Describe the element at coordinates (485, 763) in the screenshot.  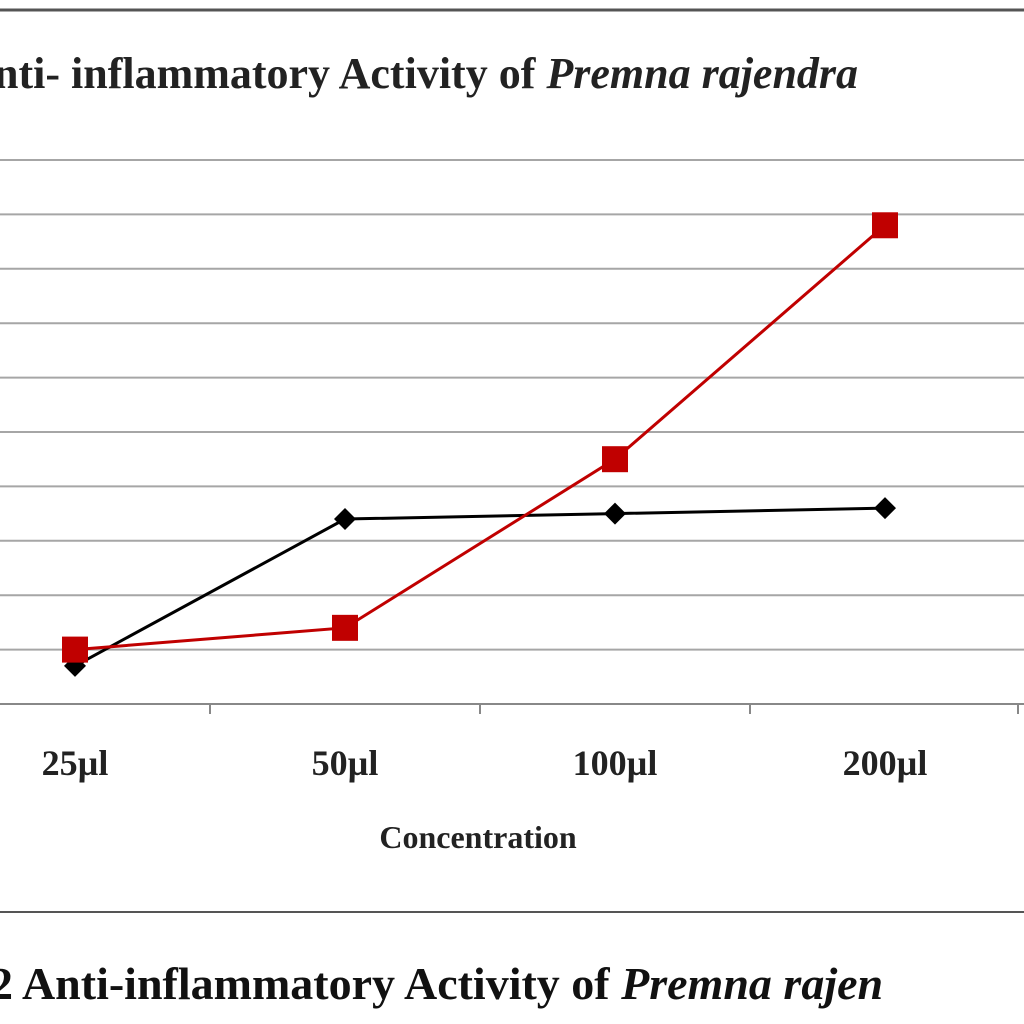
I see `label-layer: 25µl 50µl 100µl 200µl` at that location.